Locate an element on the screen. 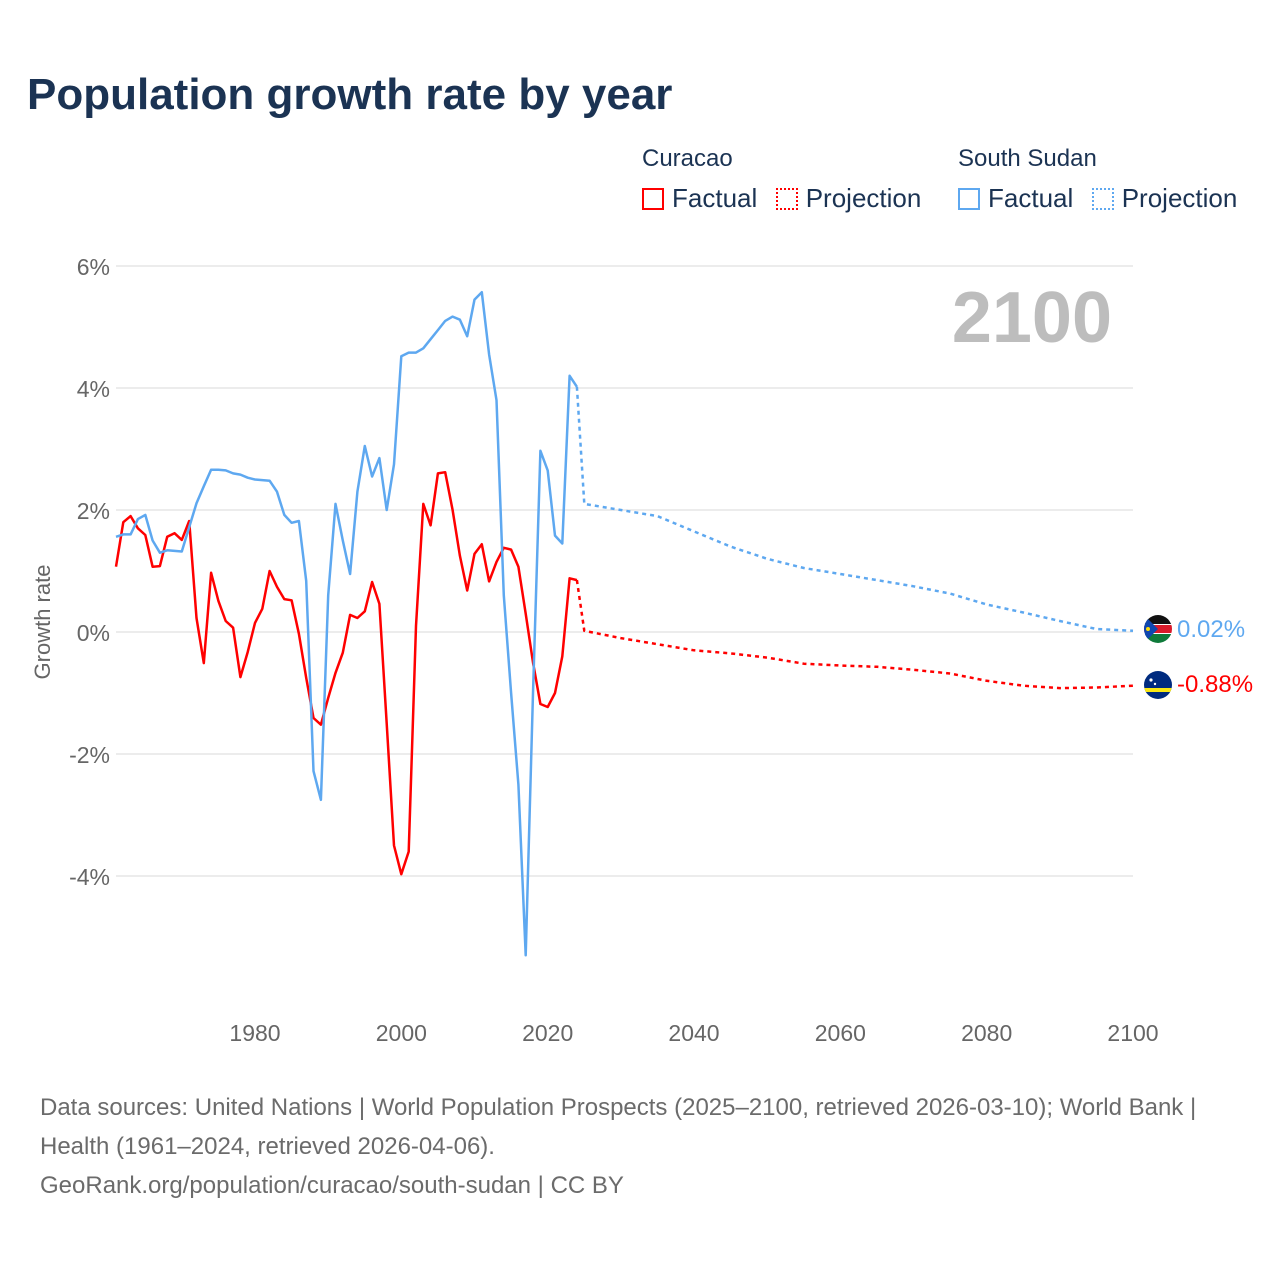  legend-group-name: Curacao is located at coordinates (687, 158).